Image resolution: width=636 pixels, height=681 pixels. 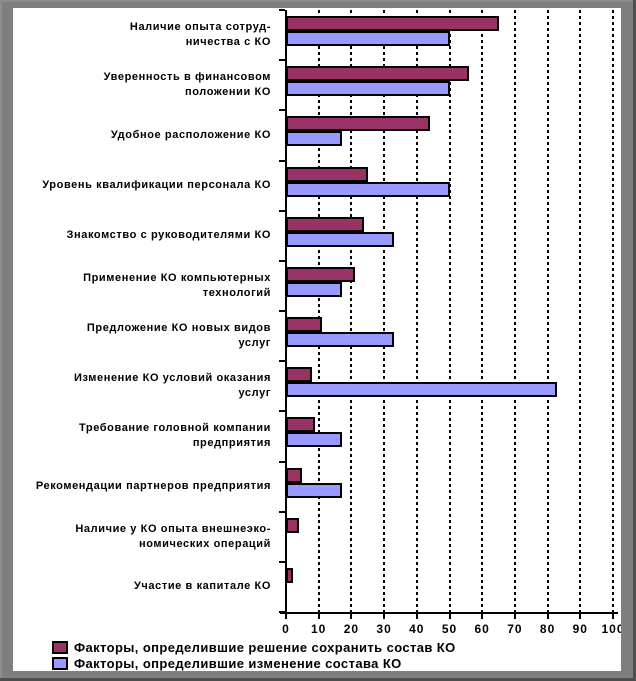 I want to click on x-tick-label: 50, so click(x=449, y=629).